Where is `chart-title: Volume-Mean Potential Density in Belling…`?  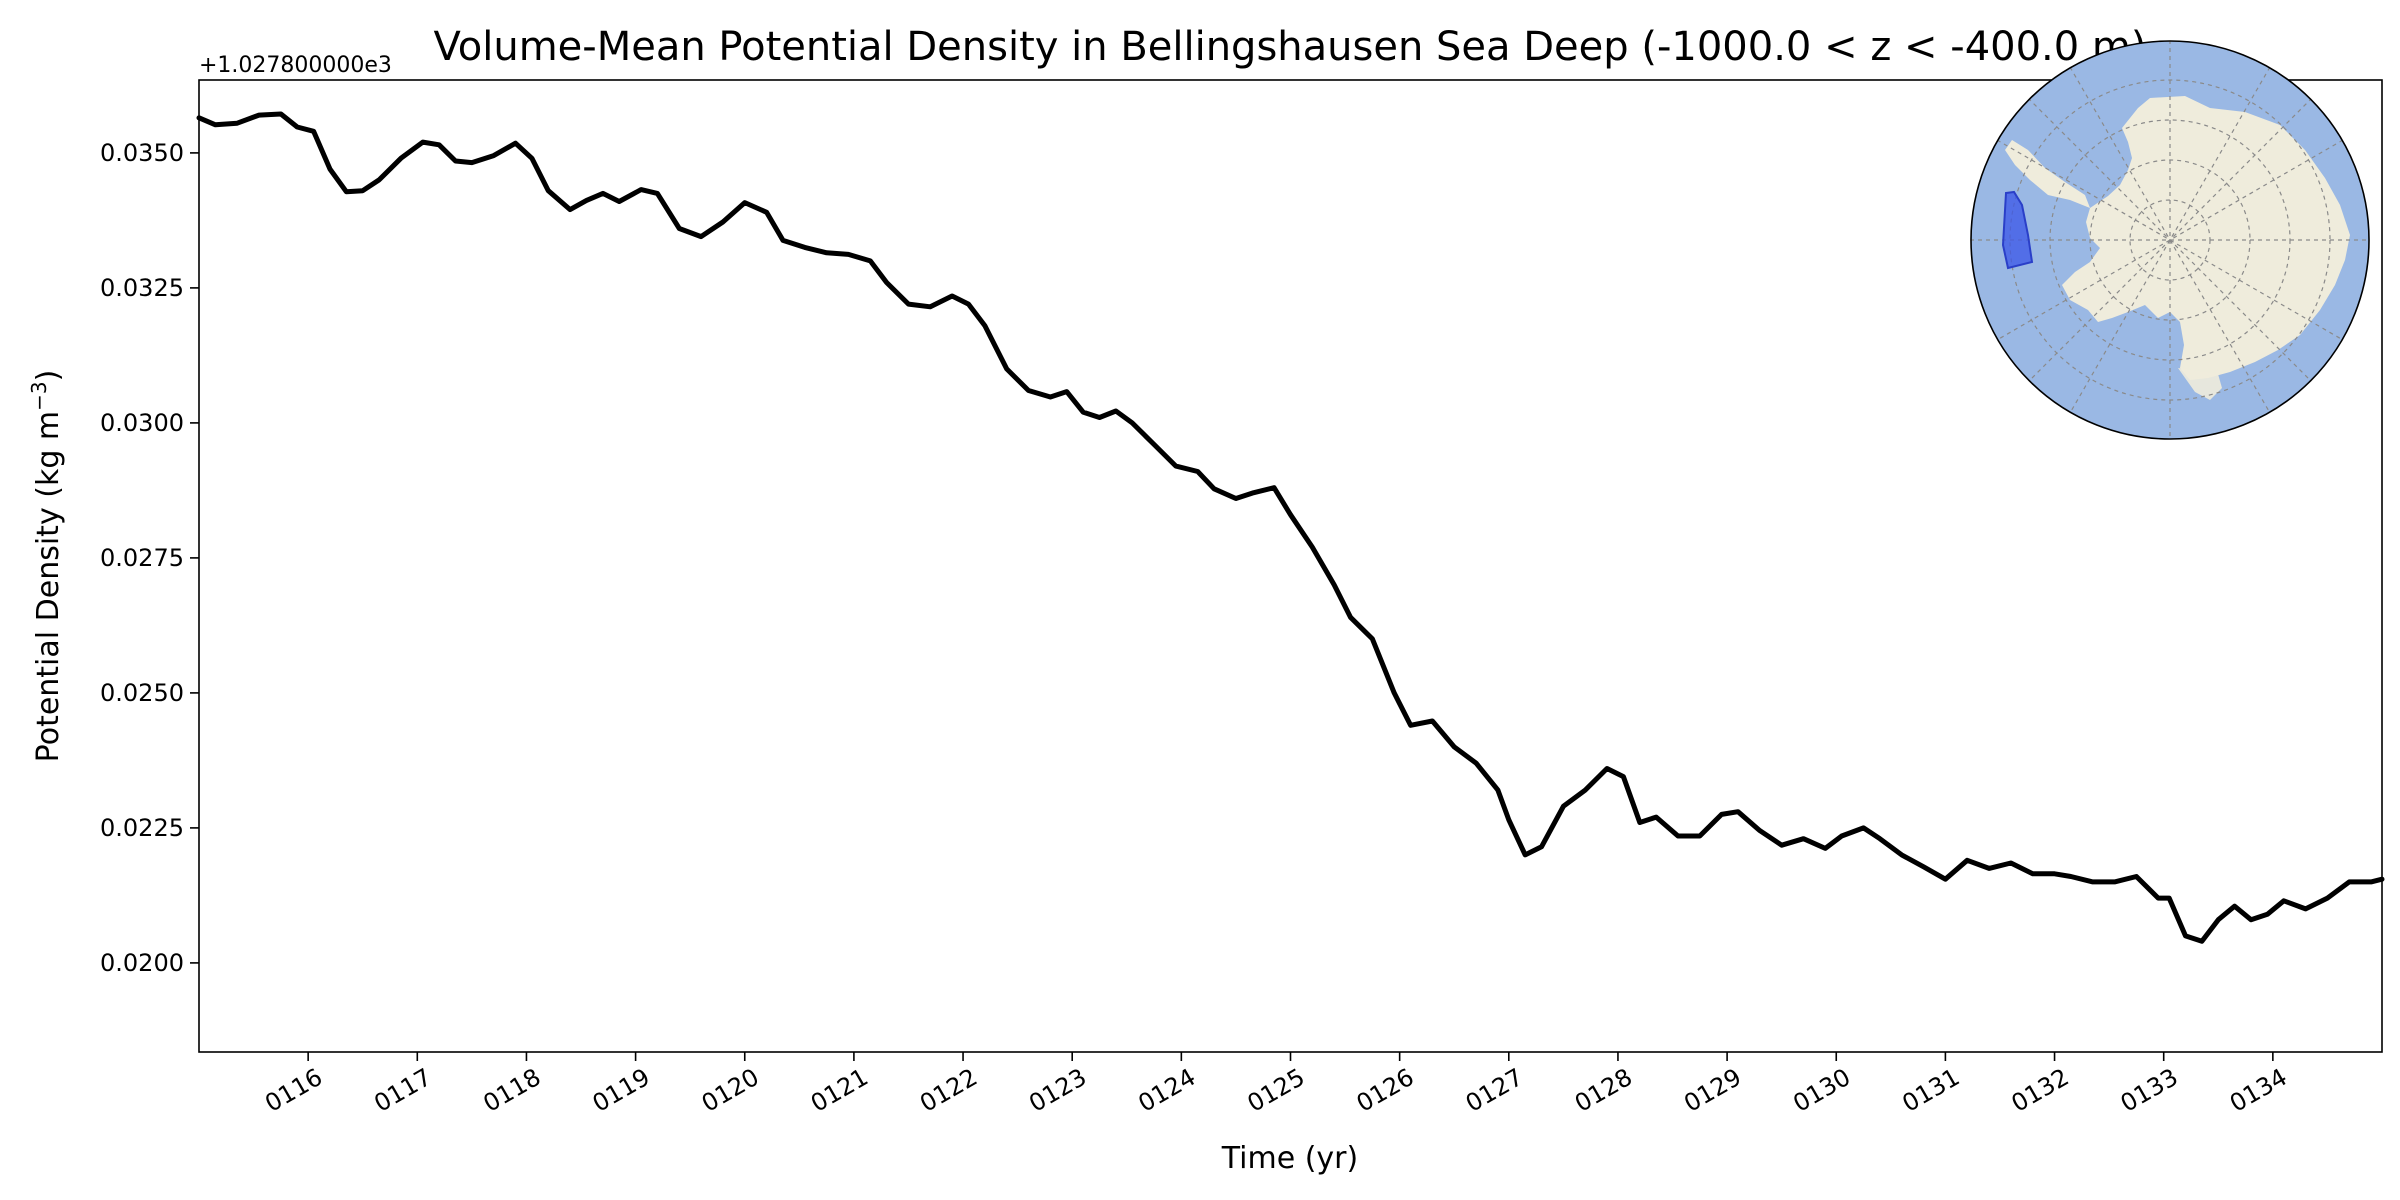 chart-title: Volume-Mean Potential Density in Belling… is located at coordinates (1290, 47).